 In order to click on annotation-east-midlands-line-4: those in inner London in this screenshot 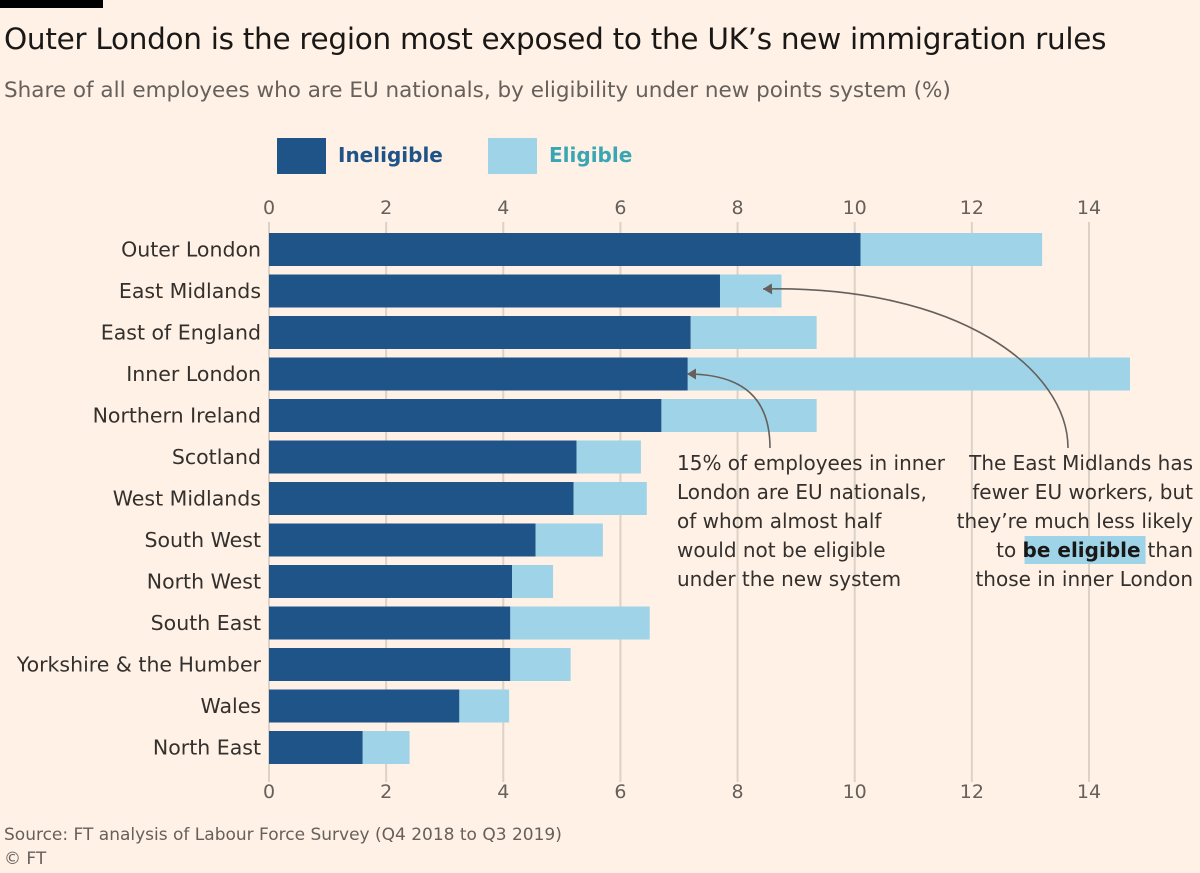, I will do `click(1084, 579)`.